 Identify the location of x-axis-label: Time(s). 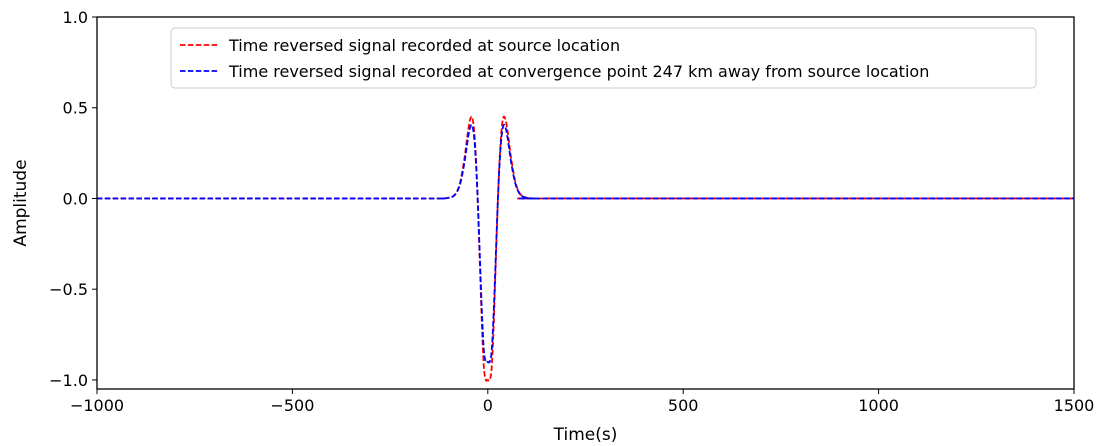
(585, 435).